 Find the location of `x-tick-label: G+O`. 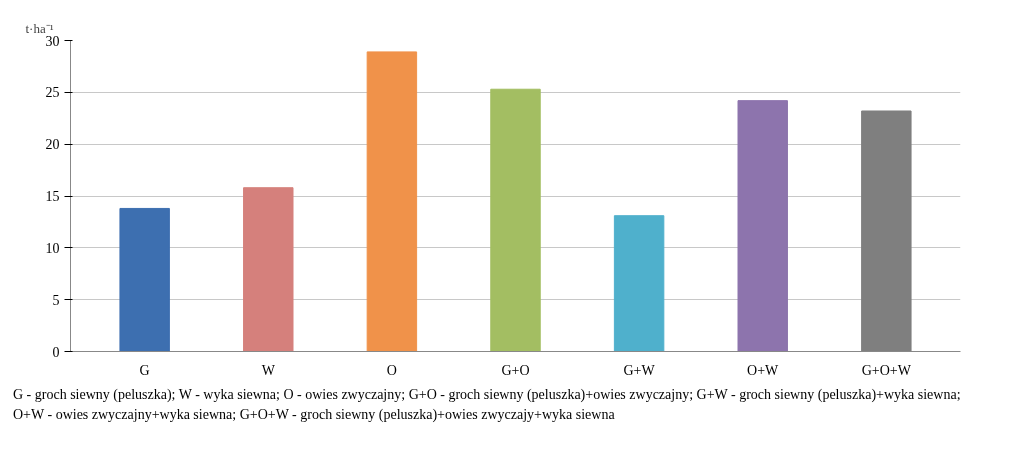

x-tick-label: G+O is located at coordinates (515, 370).